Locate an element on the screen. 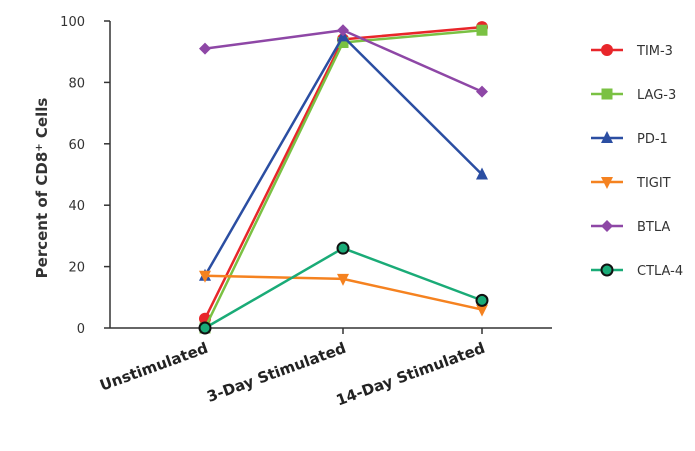  legend-item-ctla-4: CTLA-4 is located at coordinates (637, 271).